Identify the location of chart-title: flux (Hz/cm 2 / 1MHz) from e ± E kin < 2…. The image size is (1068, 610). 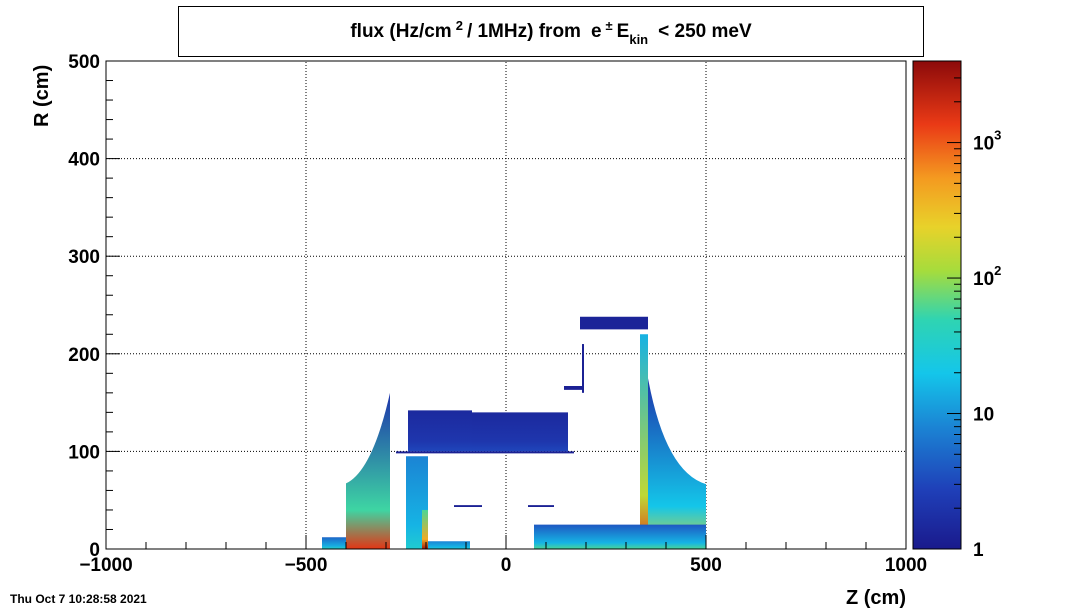
(551, 31).